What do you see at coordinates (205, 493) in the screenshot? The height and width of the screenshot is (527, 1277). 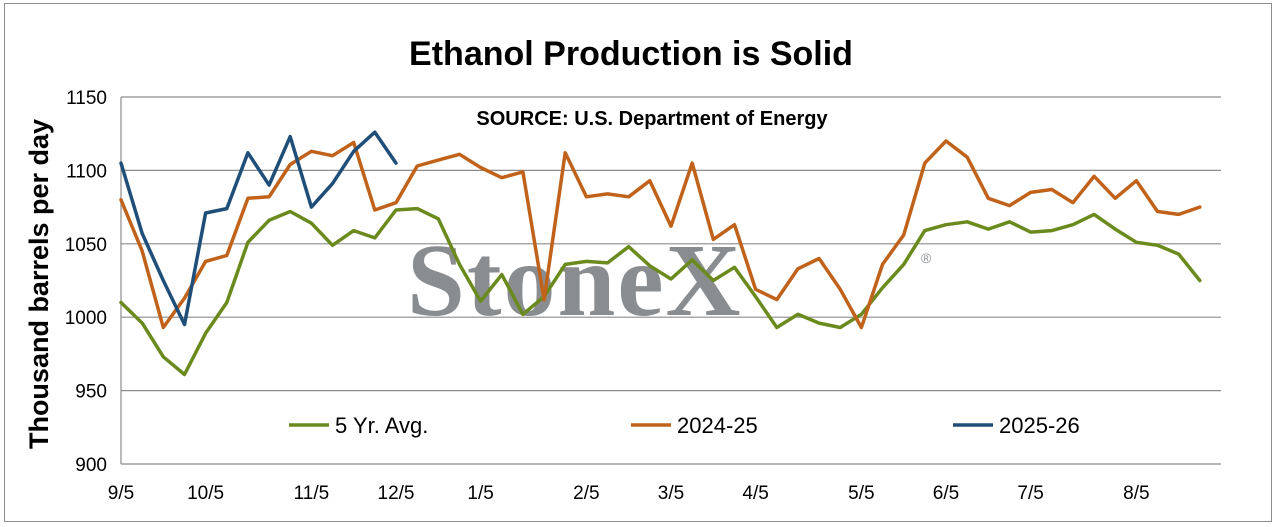 I see `x-tick-label: 10/5` at bounding box center [205, 493].